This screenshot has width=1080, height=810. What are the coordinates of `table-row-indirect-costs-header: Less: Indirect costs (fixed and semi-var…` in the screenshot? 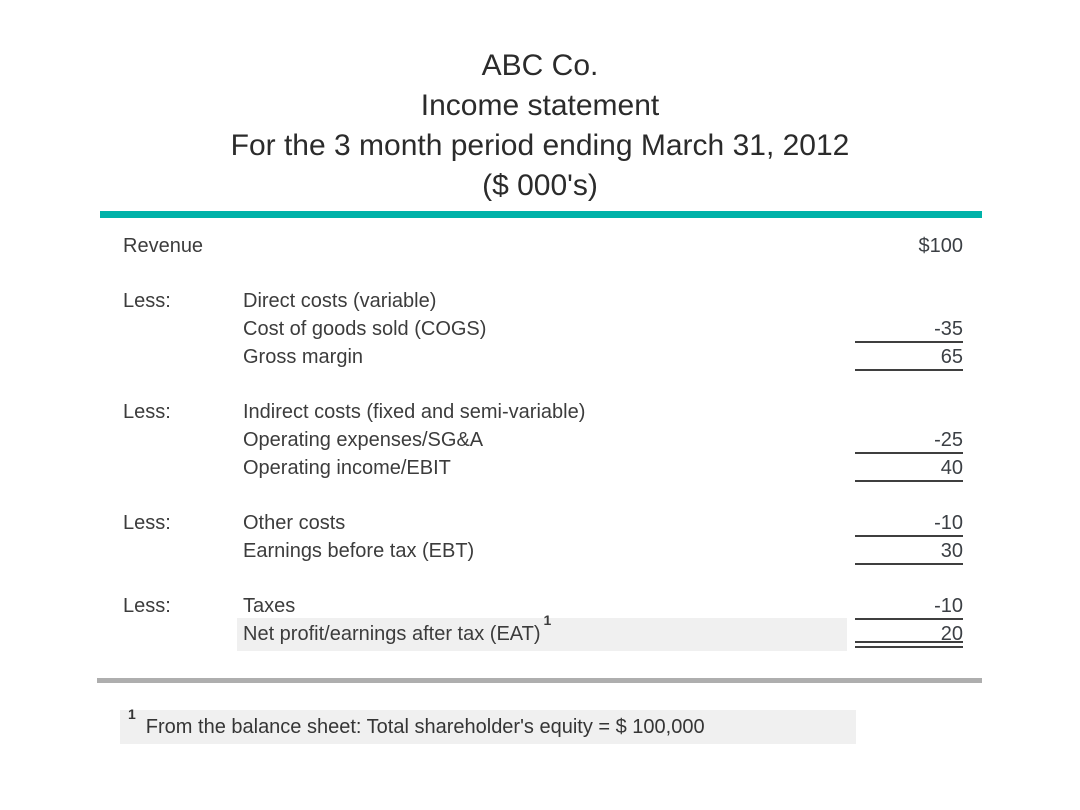 It's located at (531, 412).